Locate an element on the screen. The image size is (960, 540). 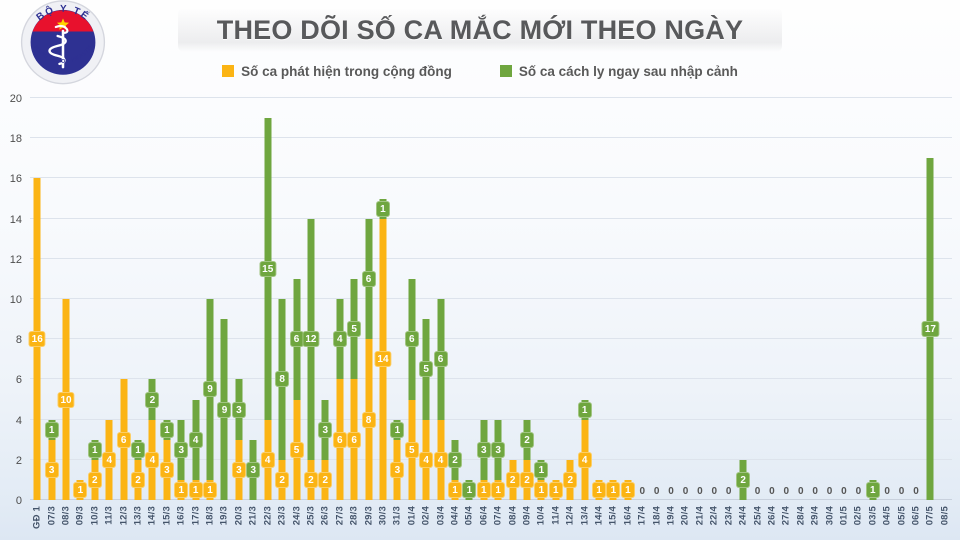
bar-column: 0 26/4 is located at coordinates (772, 311).